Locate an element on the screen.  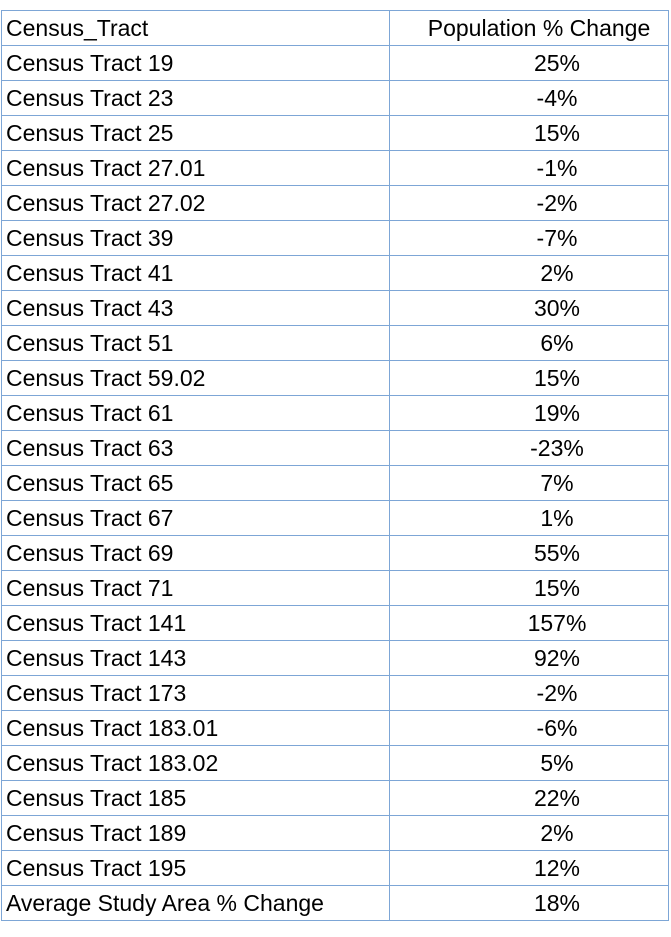
tract-name-cell: Census Tract 19 is located at coordinates (195, 63).